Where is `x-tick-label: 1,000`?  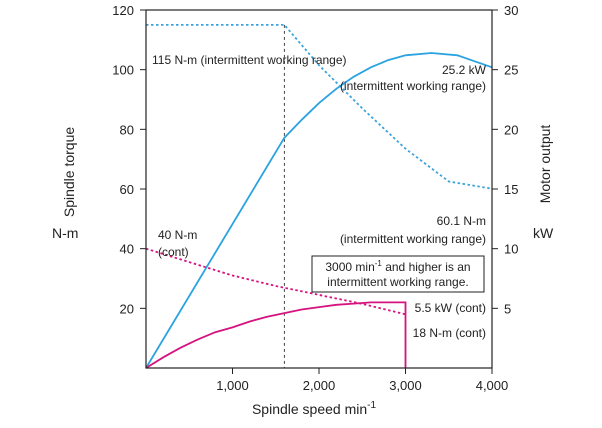
x-tick-label: 1,000 is located at coordinates (232, 385).